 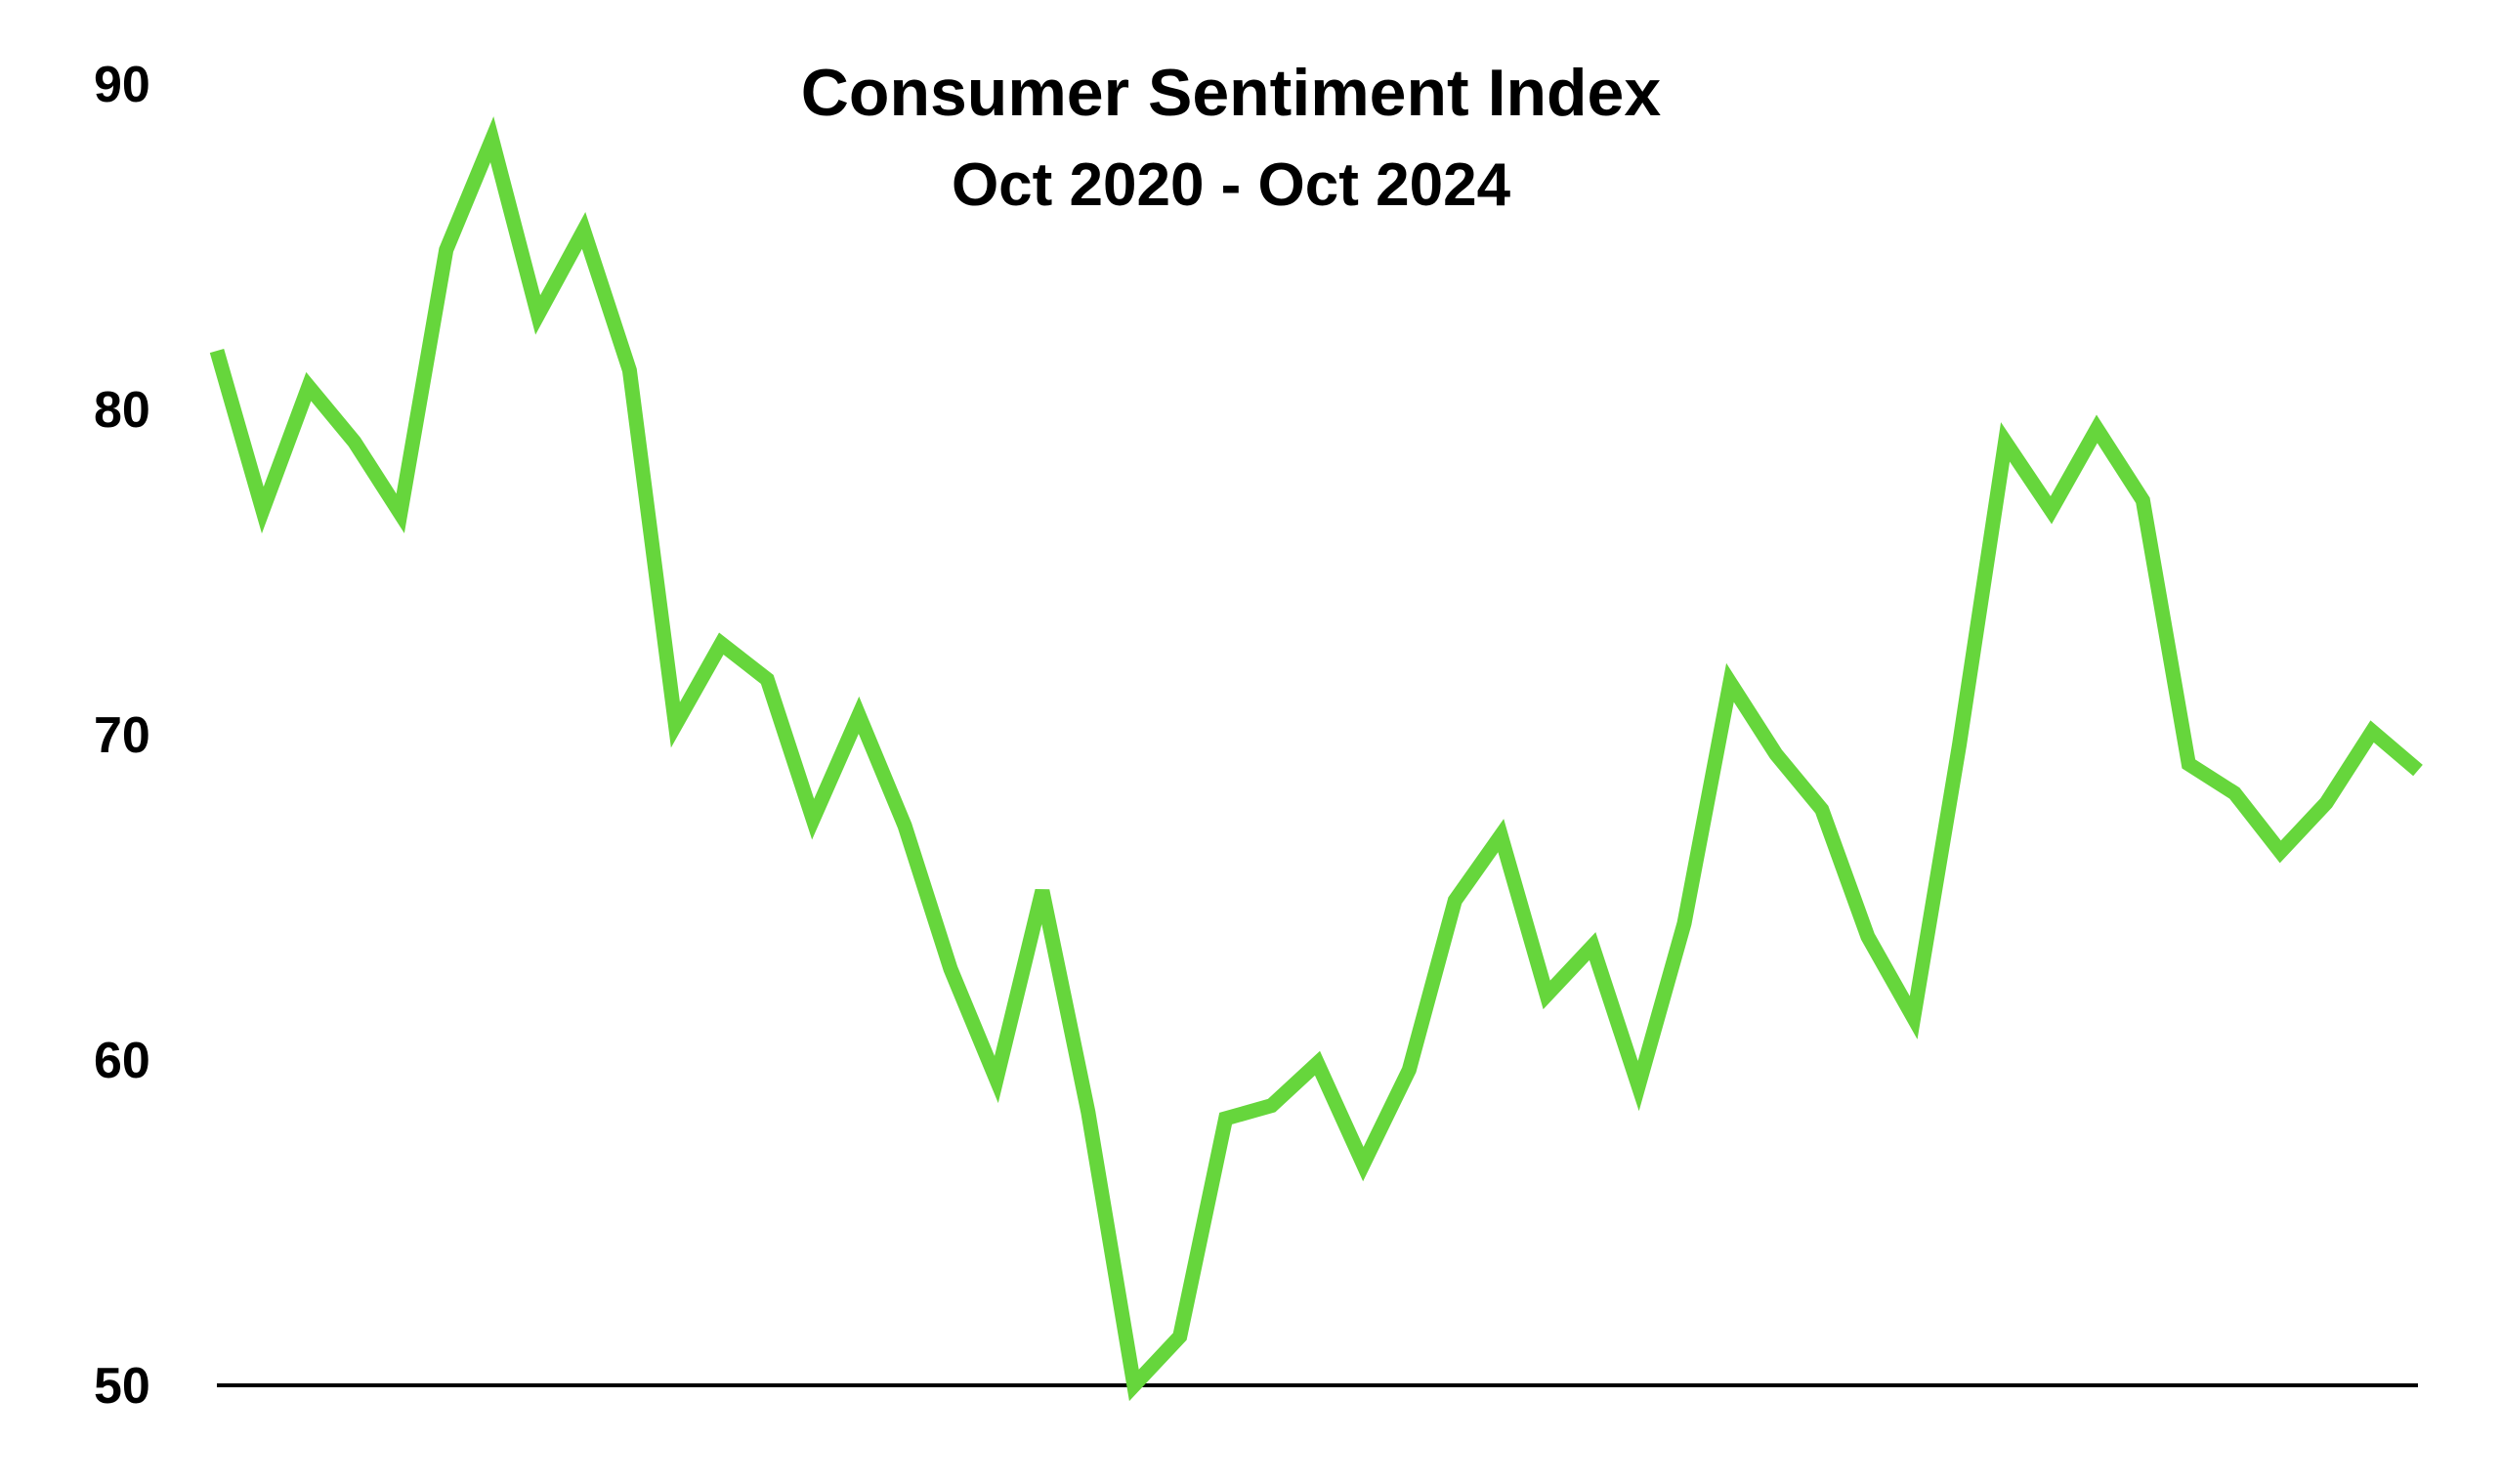 I want to click on y-tick-label: 90, so click(x=122, y=85).